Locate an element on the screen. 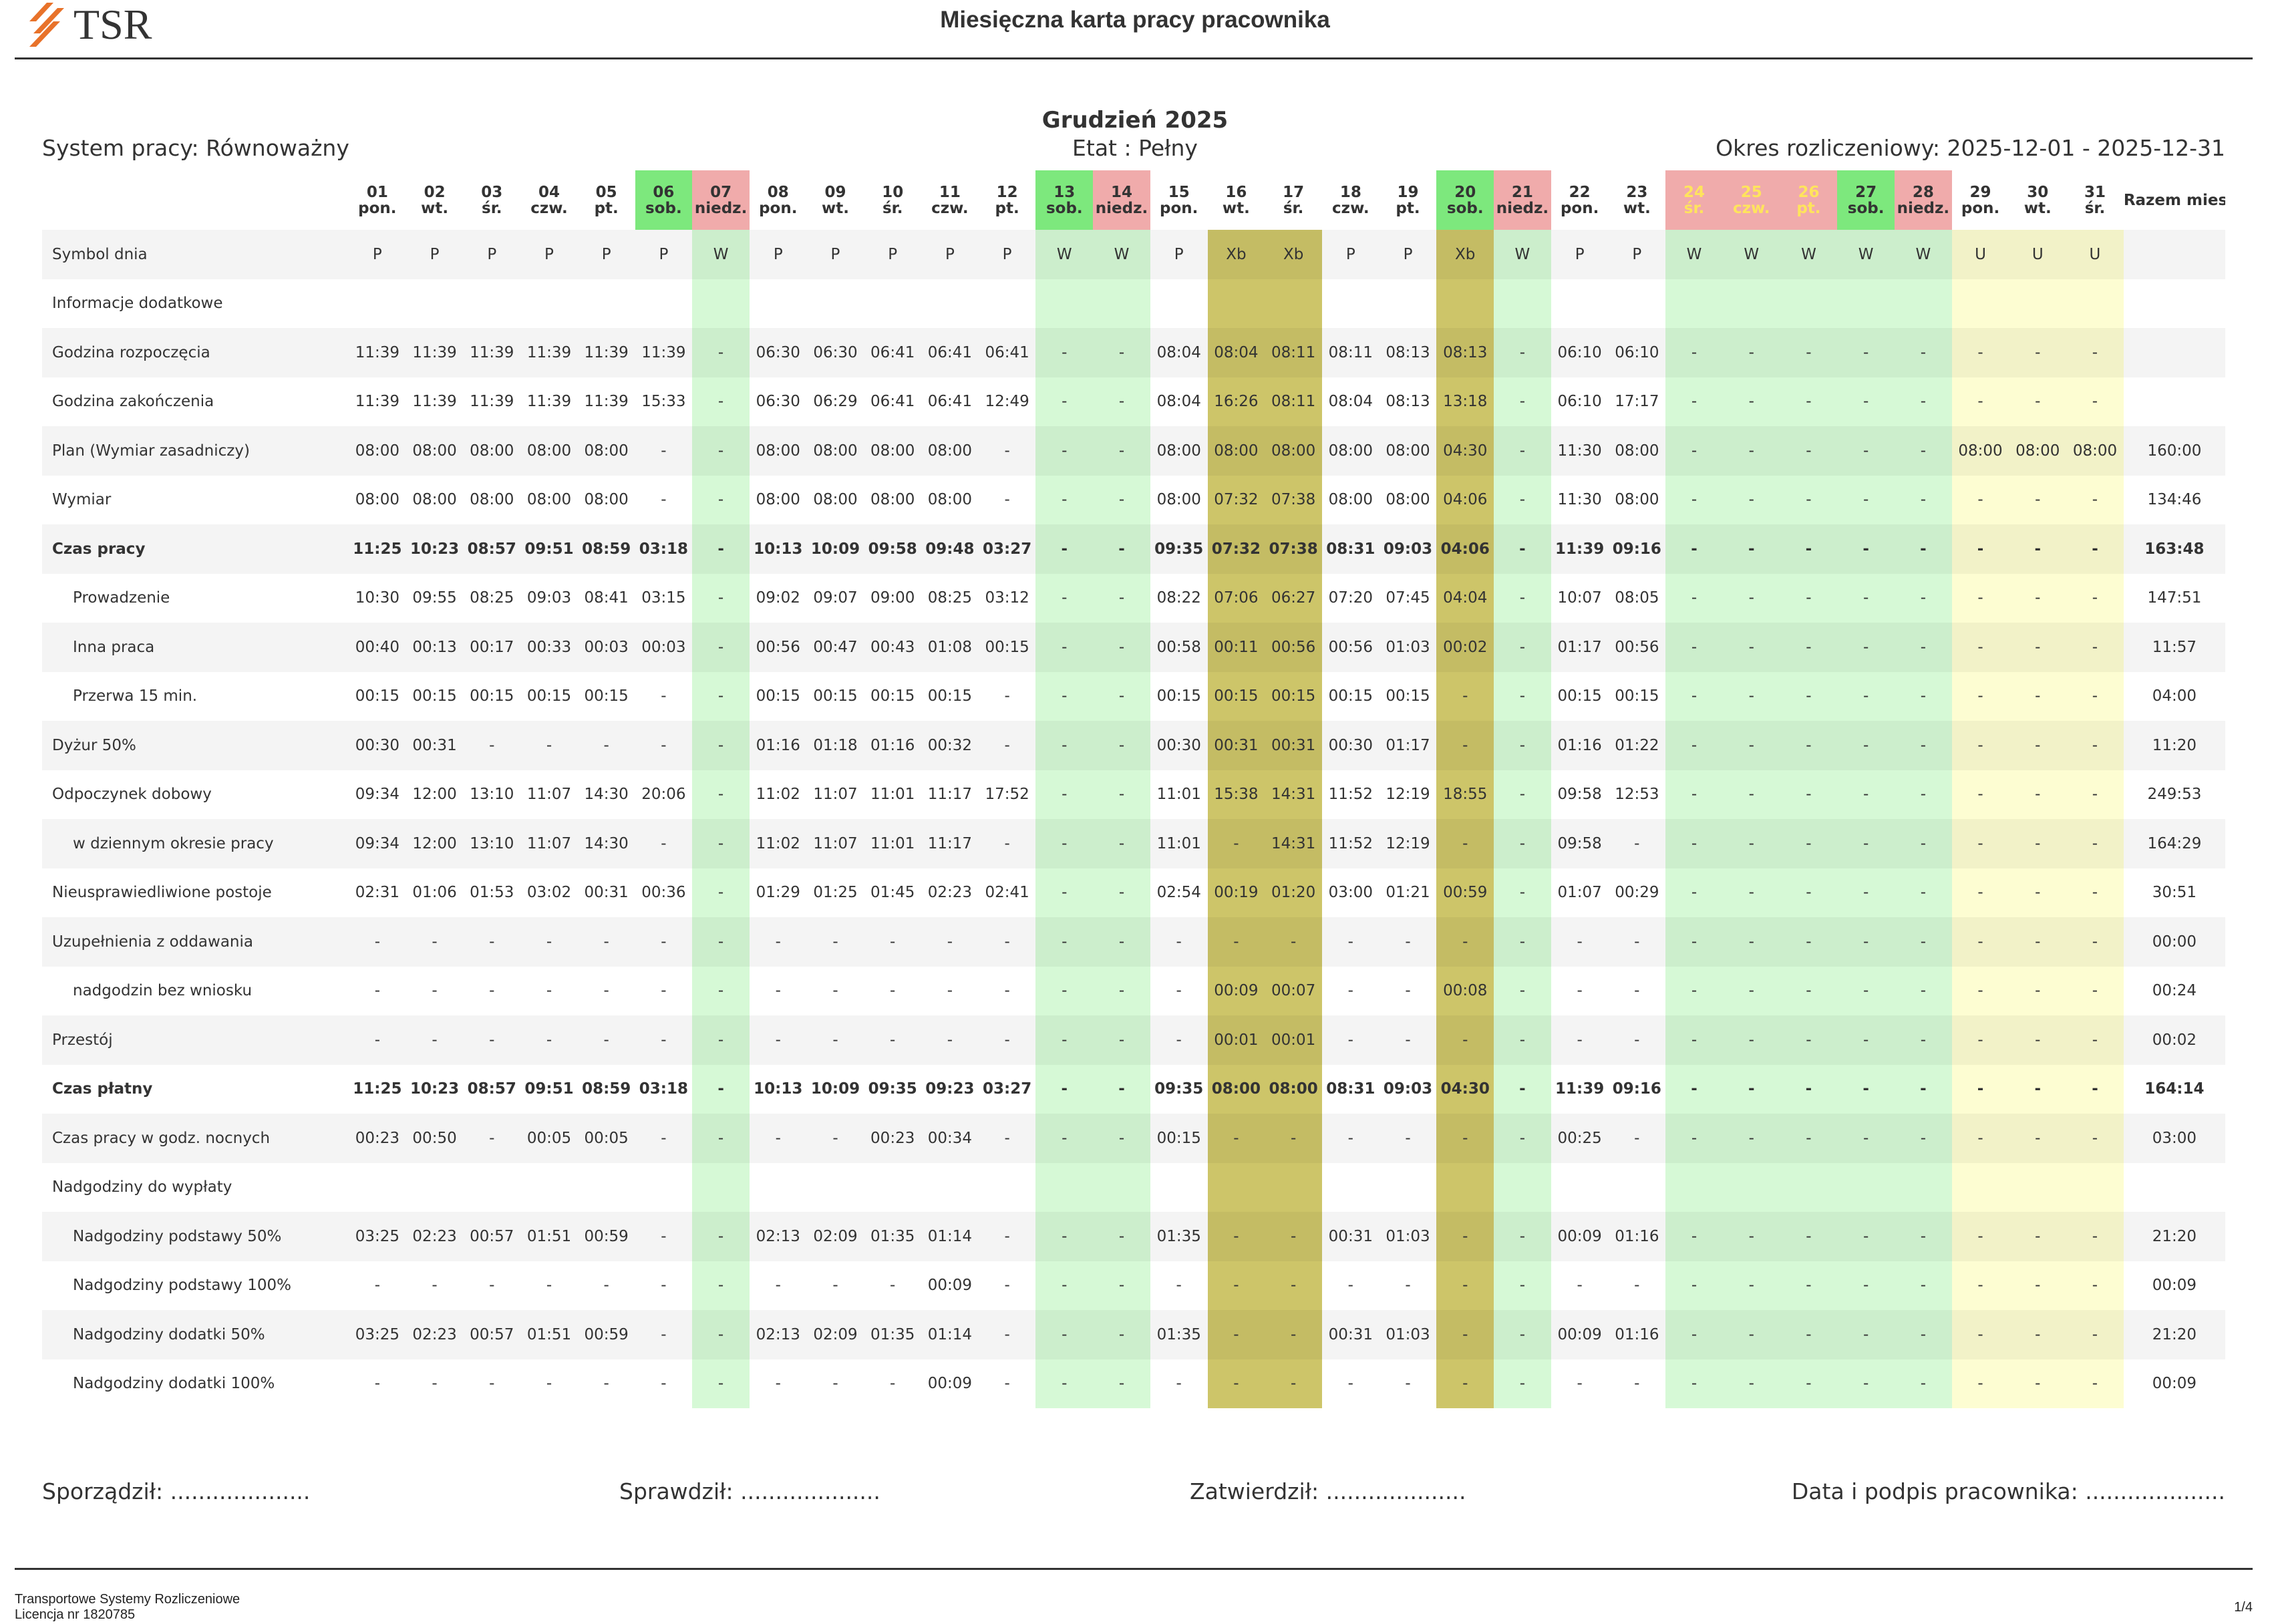 This screenshot has width=2270, height=1624. total-cell: 00:24 is located at coordinates (2174, 991).